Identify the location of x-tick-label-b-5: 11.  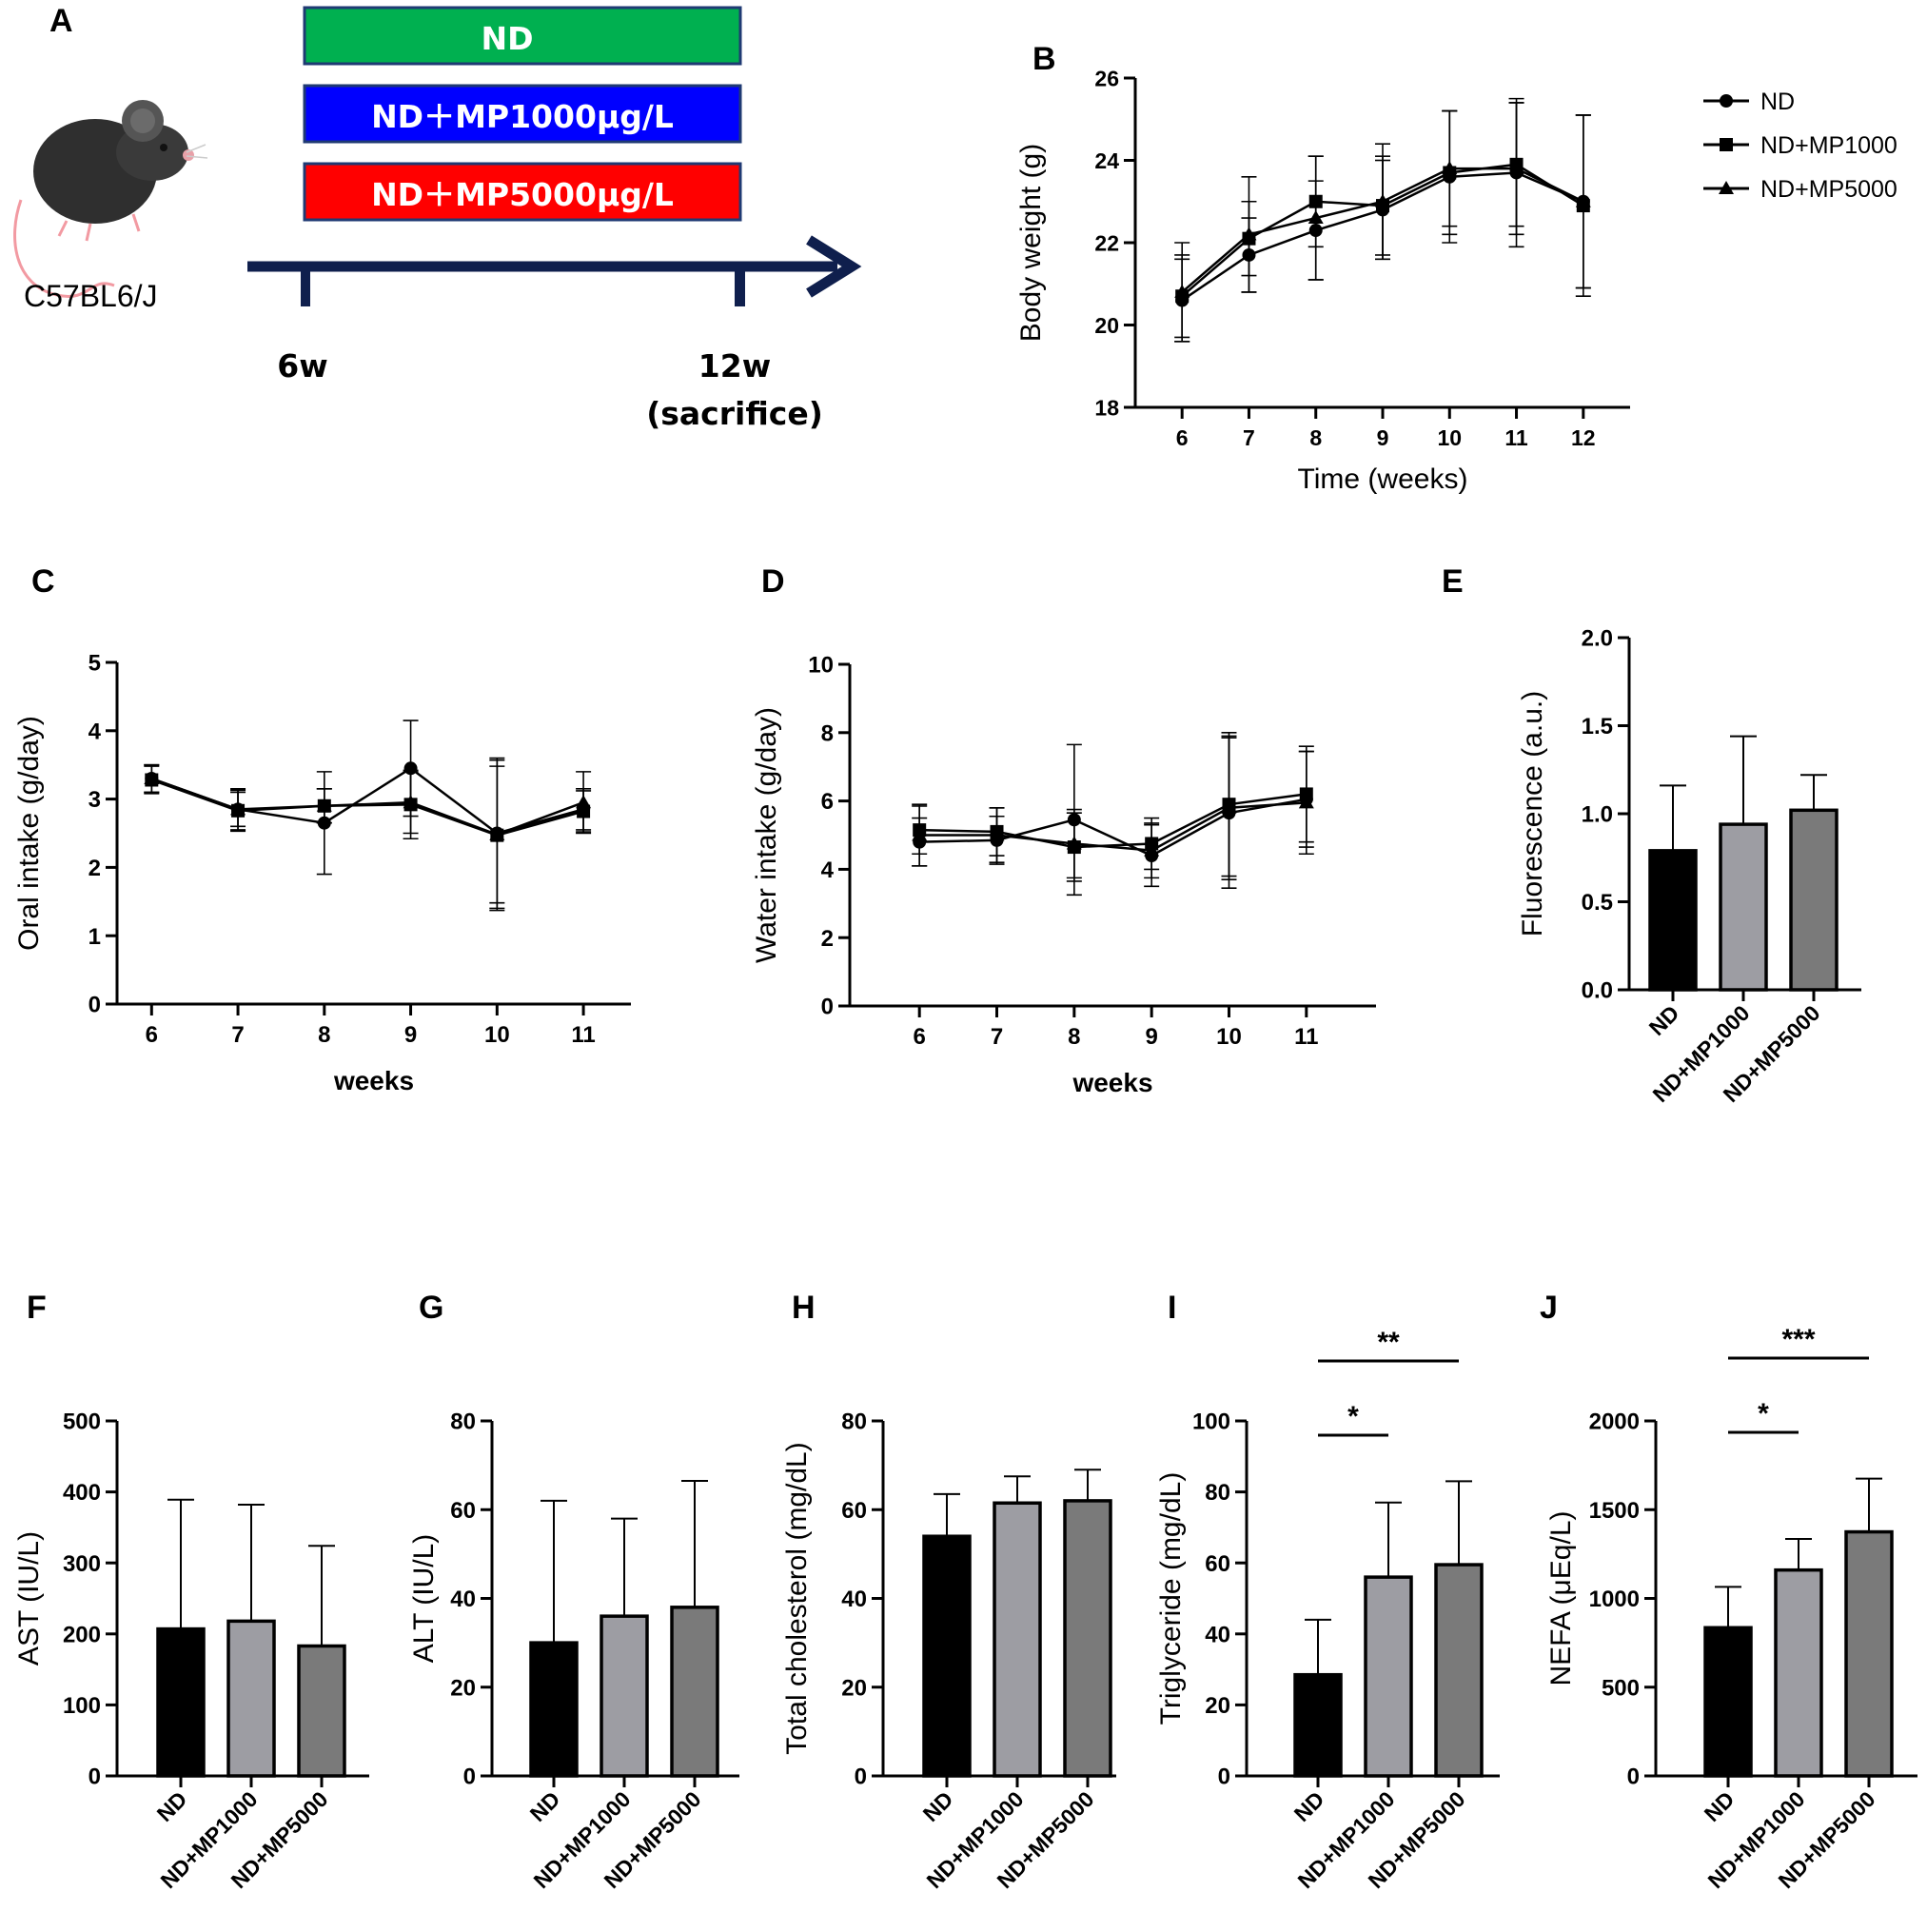
(1516, 437).